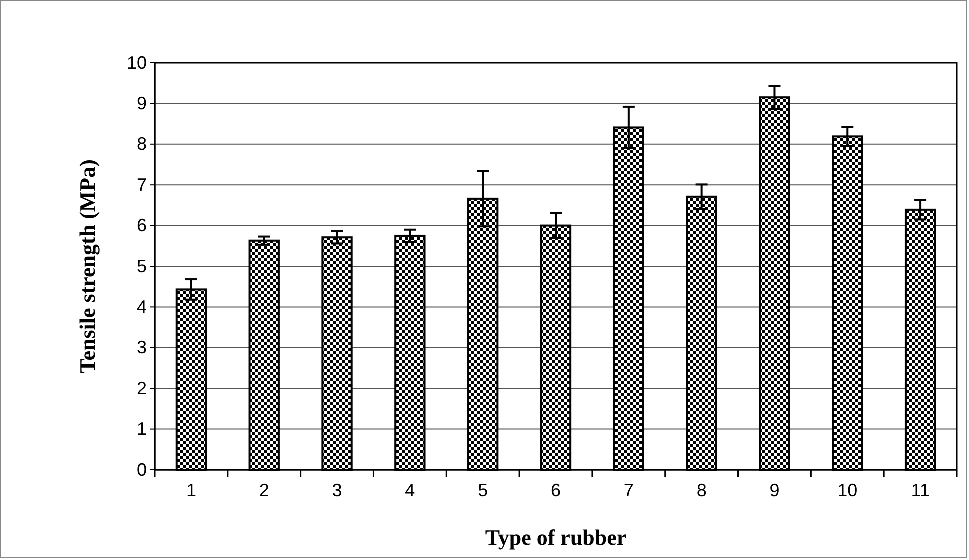 This screenshot has height=560, width=969. What do you see at coordinates (141, 429) in the screenshot?
I see `y-tick-label: 1` at bounding box center [141, 429].